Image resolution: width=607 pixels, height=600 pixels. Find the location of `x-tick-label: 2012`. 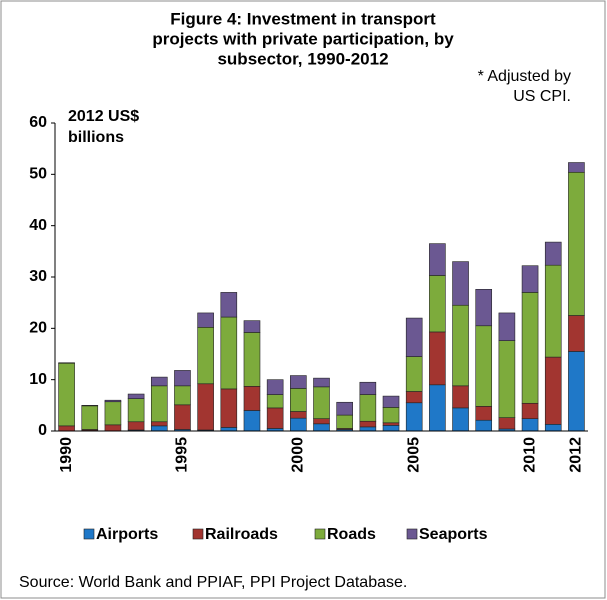

x-tick-label: 2012 is located at coordinates (576, 455).